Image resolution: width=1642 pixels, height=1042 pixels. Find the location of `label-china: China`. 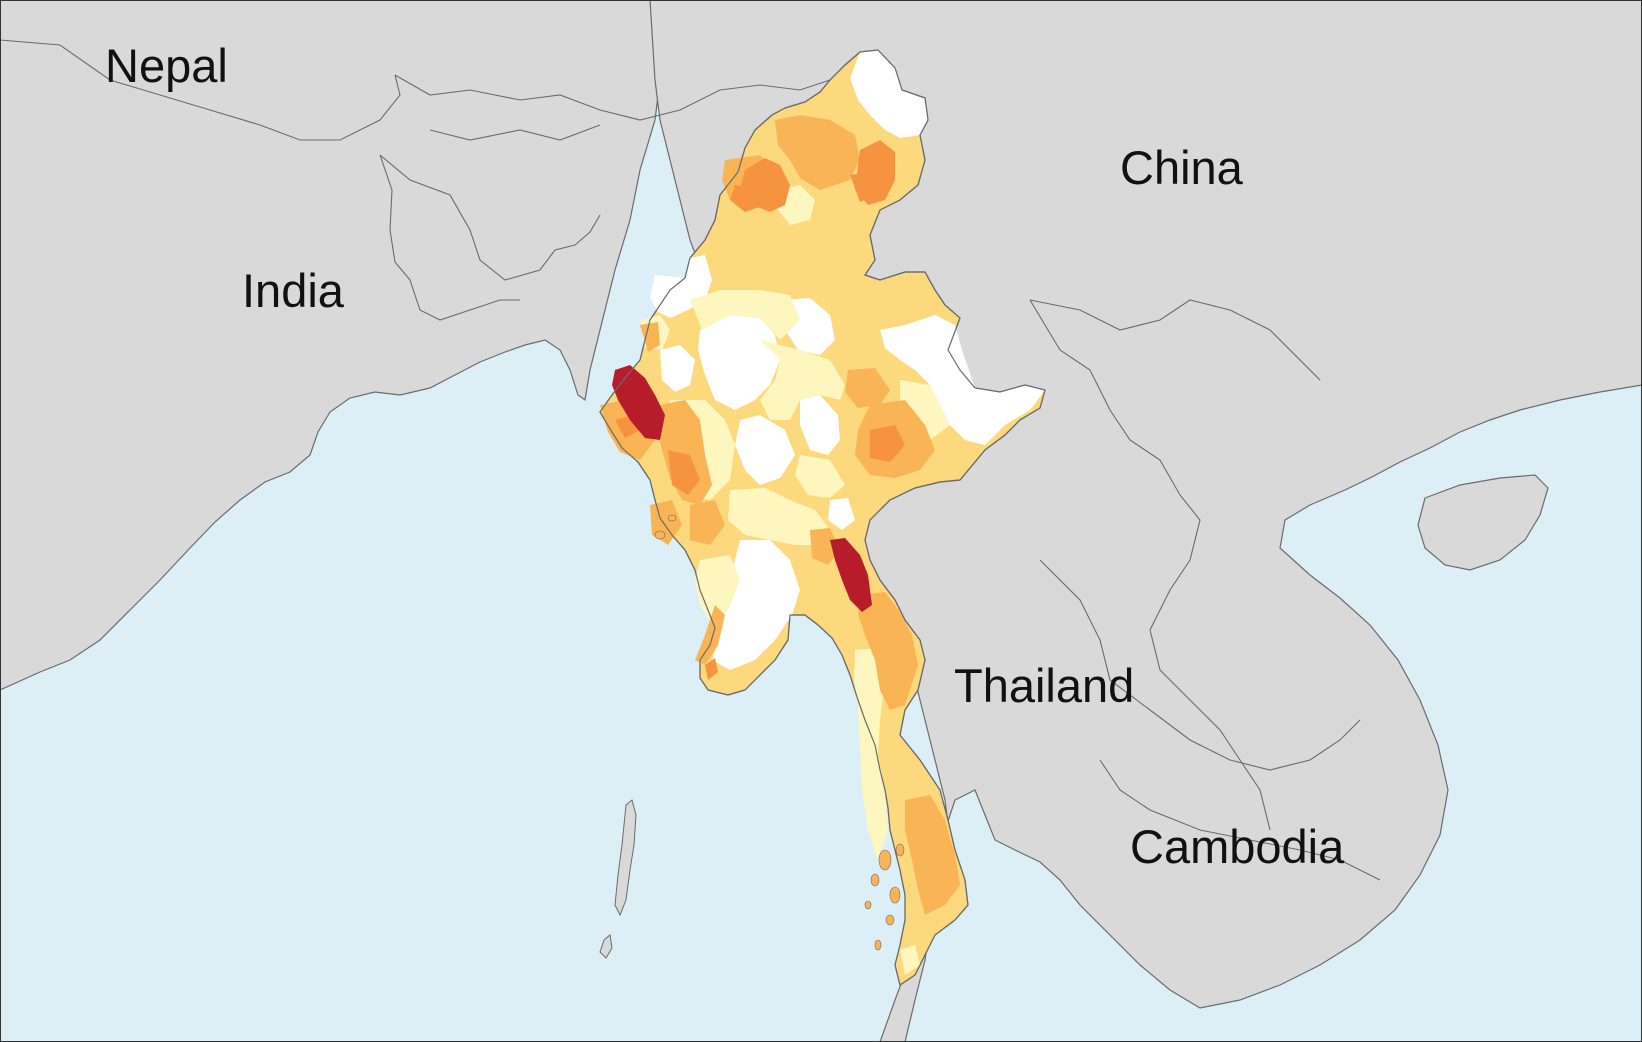

label-china: China is located at coordinates (1182, 167).